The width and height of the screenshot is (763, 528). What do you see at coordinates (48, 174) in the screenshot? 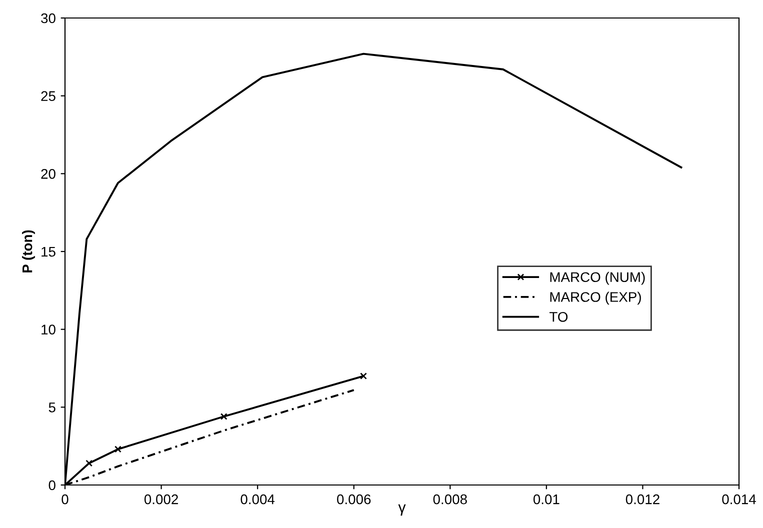
I see `y-tick-label: 20` at bounding box center [48, 174].